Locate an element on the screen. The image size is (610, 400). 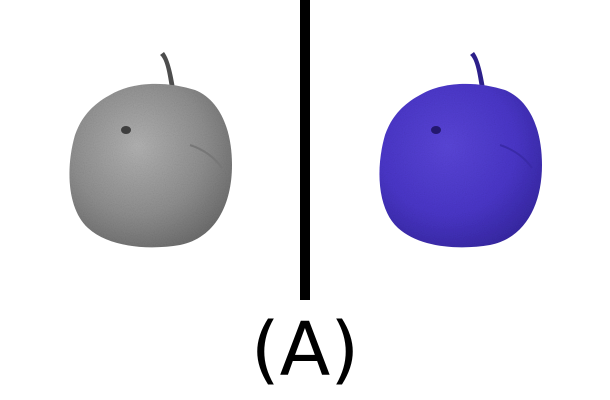
blue-tinted-pear-image is located at coordinates (460, 150).